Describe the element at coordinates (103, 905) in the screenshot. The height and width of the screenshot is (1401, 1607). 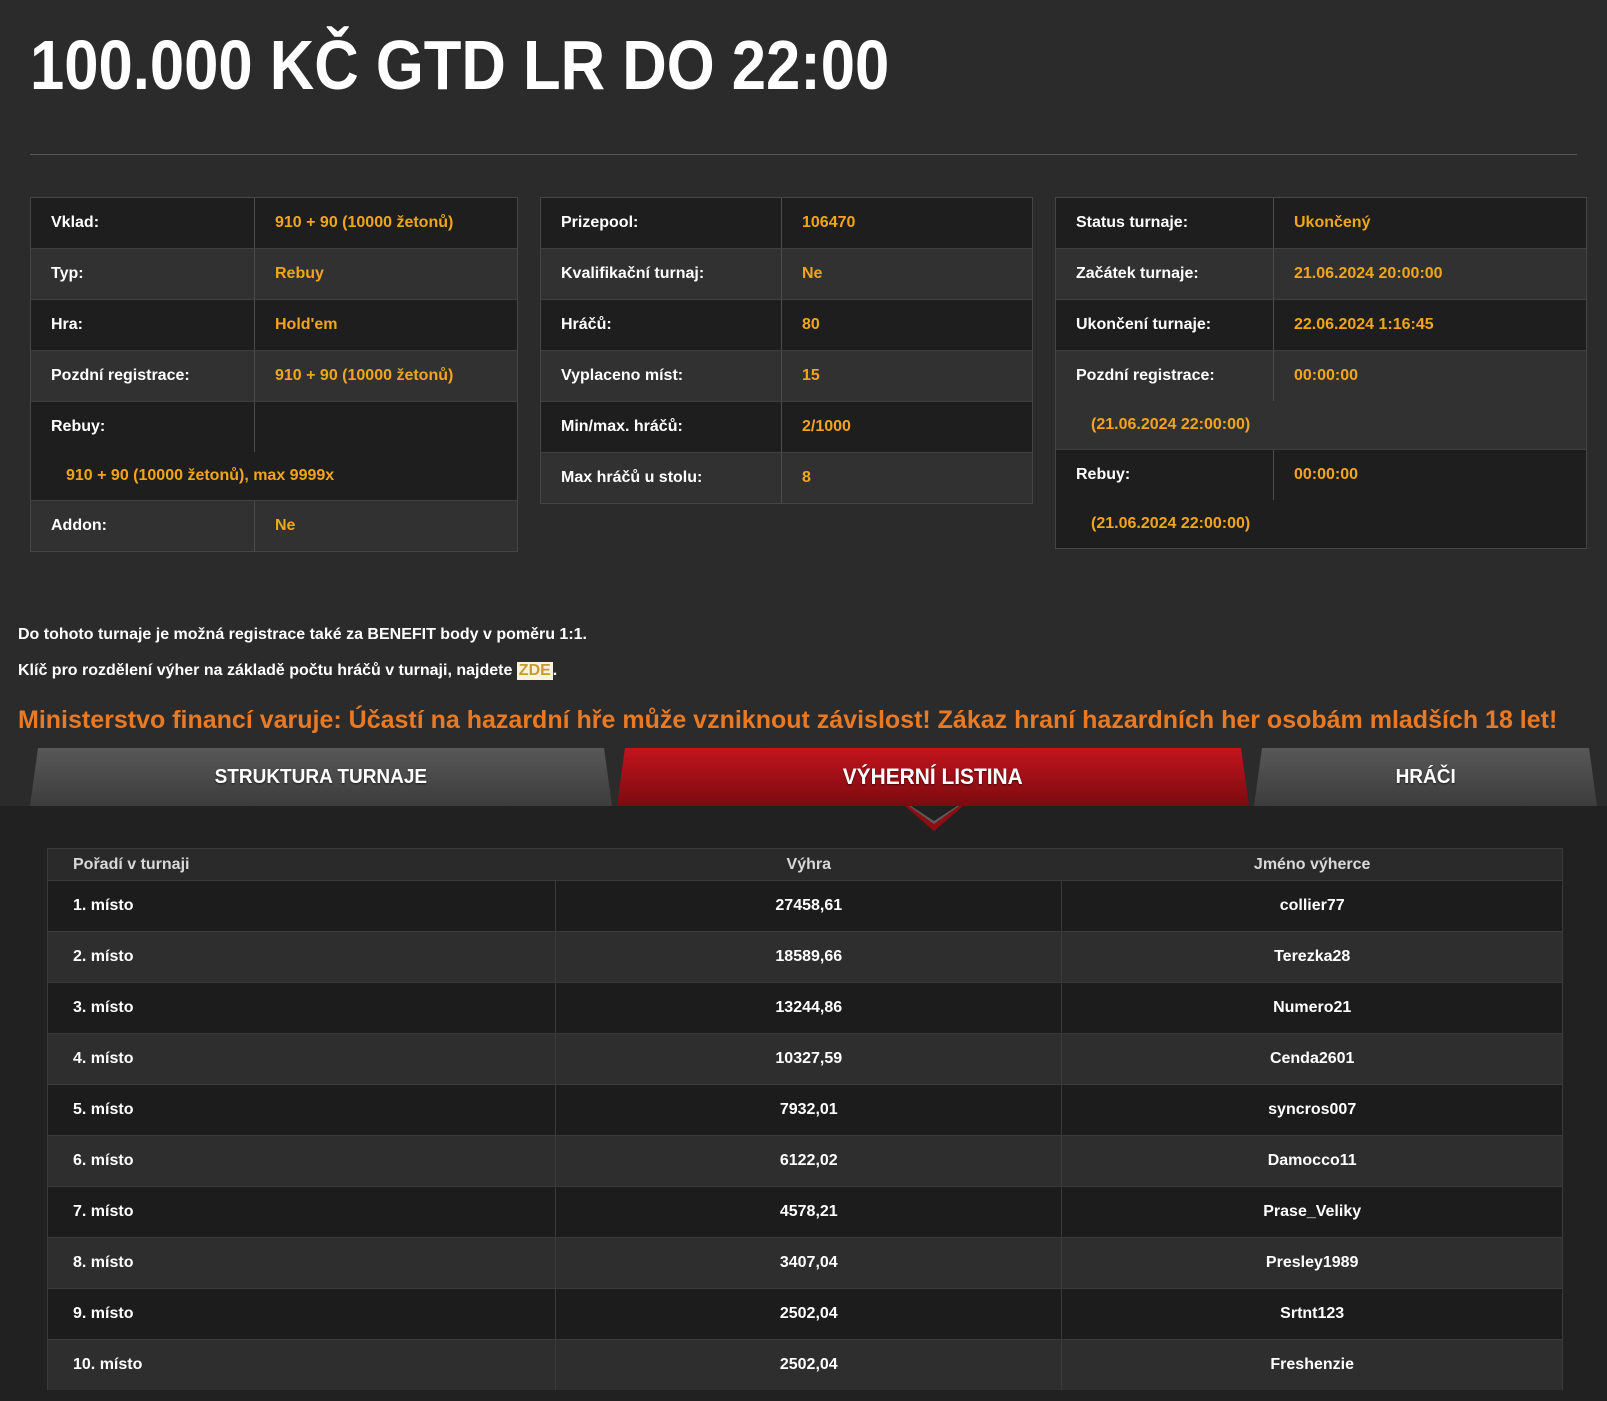
I see `place-cell: 1. místo` at that location.